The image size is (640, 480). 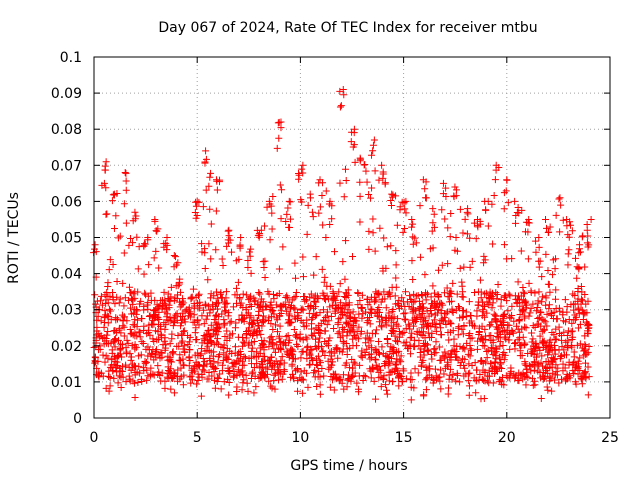 I want to click on y-tick-label-4: 0.04, so click(x=66, y=275).